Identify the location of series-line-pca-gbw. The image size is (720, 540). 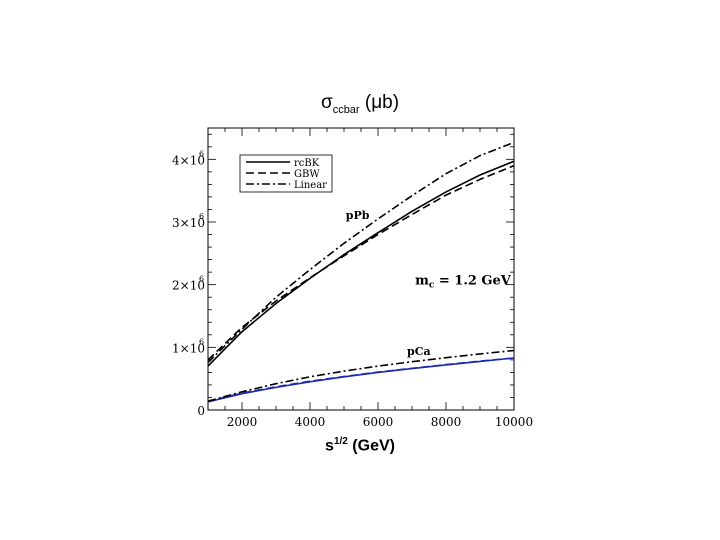
(361, 379).